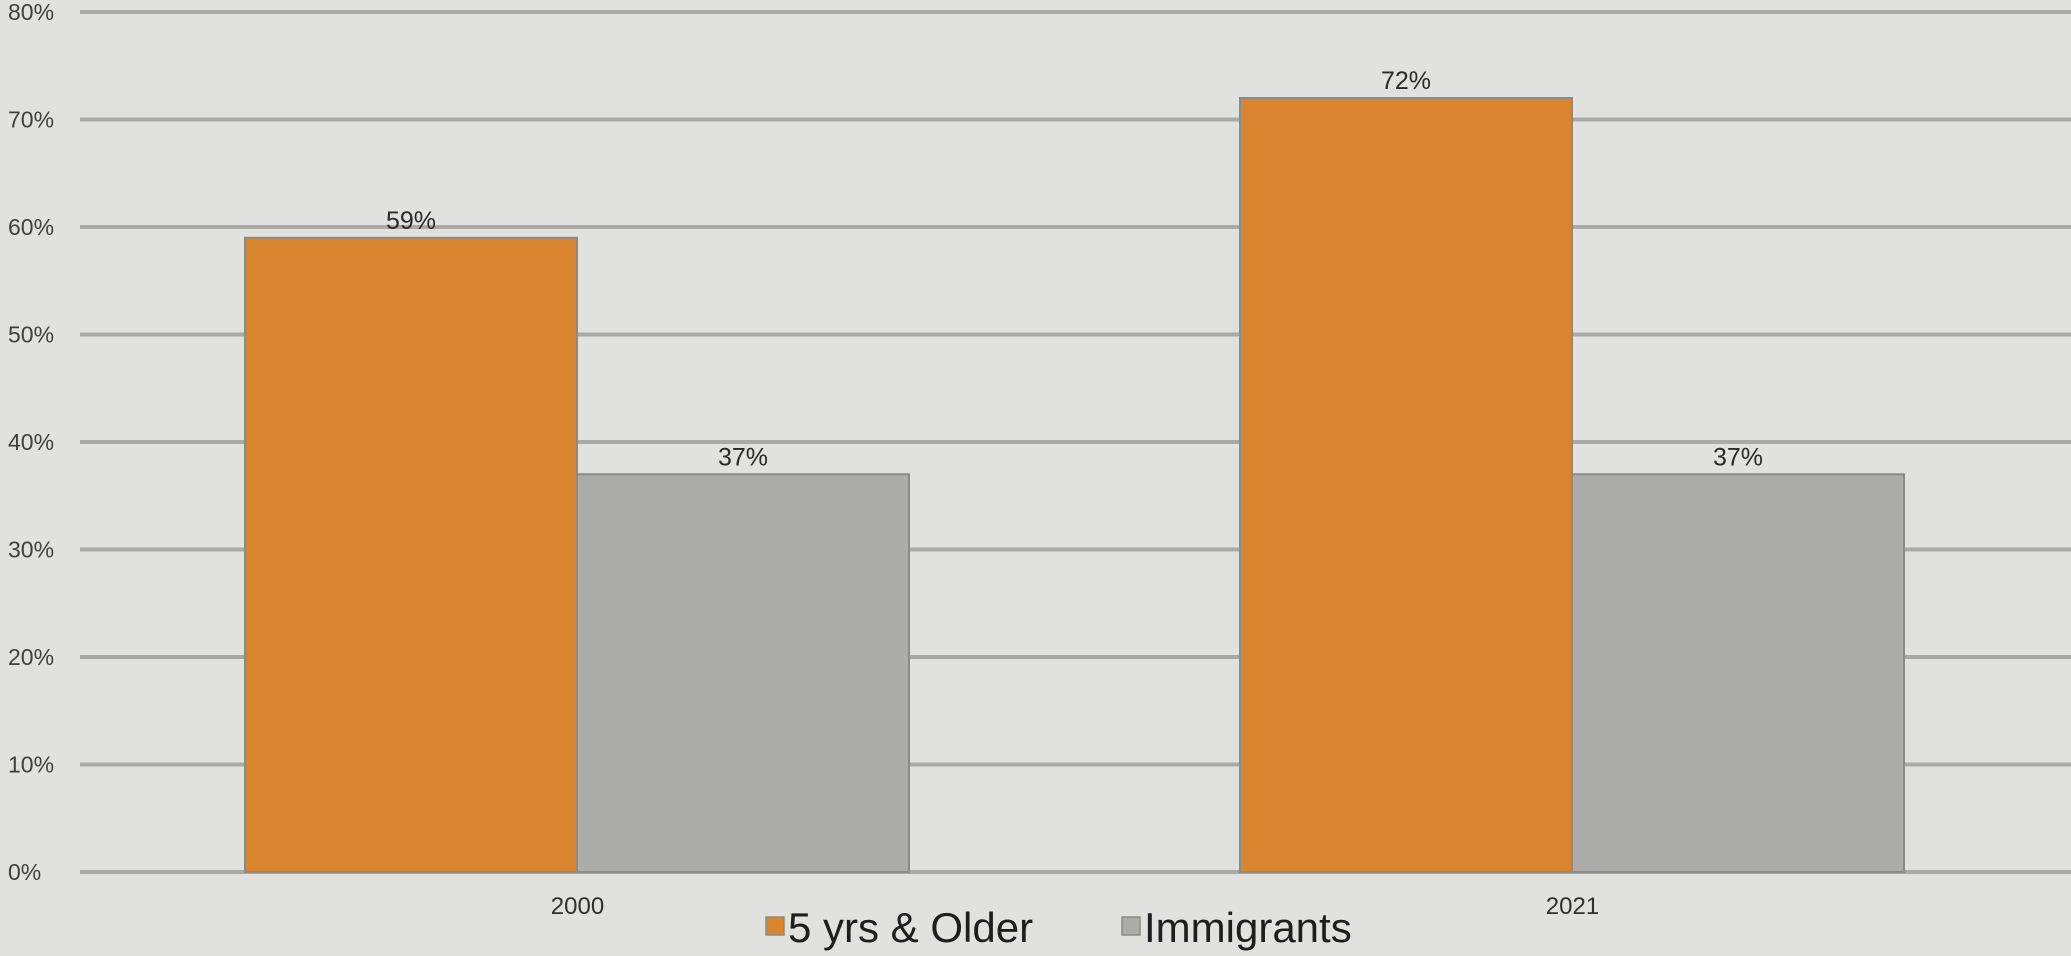  I want to click on y-tick-label-10: 10%, so click(31, 765).